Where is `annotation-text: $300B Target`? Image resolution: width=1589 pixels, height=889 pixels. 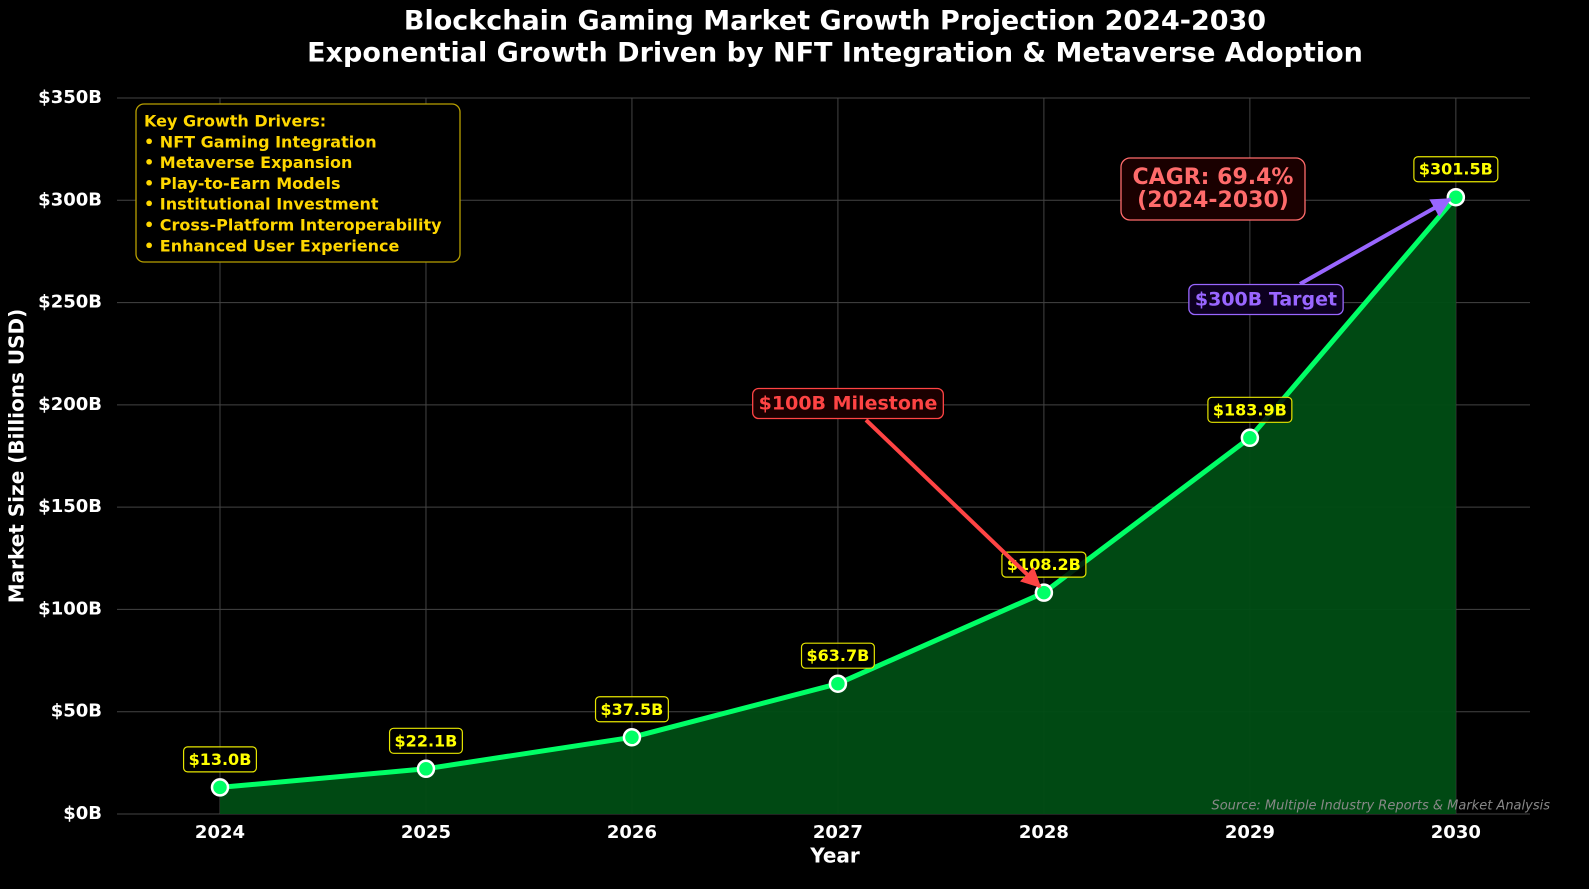 annotation-text: $300B Target is located at coordinates (1266, 300).